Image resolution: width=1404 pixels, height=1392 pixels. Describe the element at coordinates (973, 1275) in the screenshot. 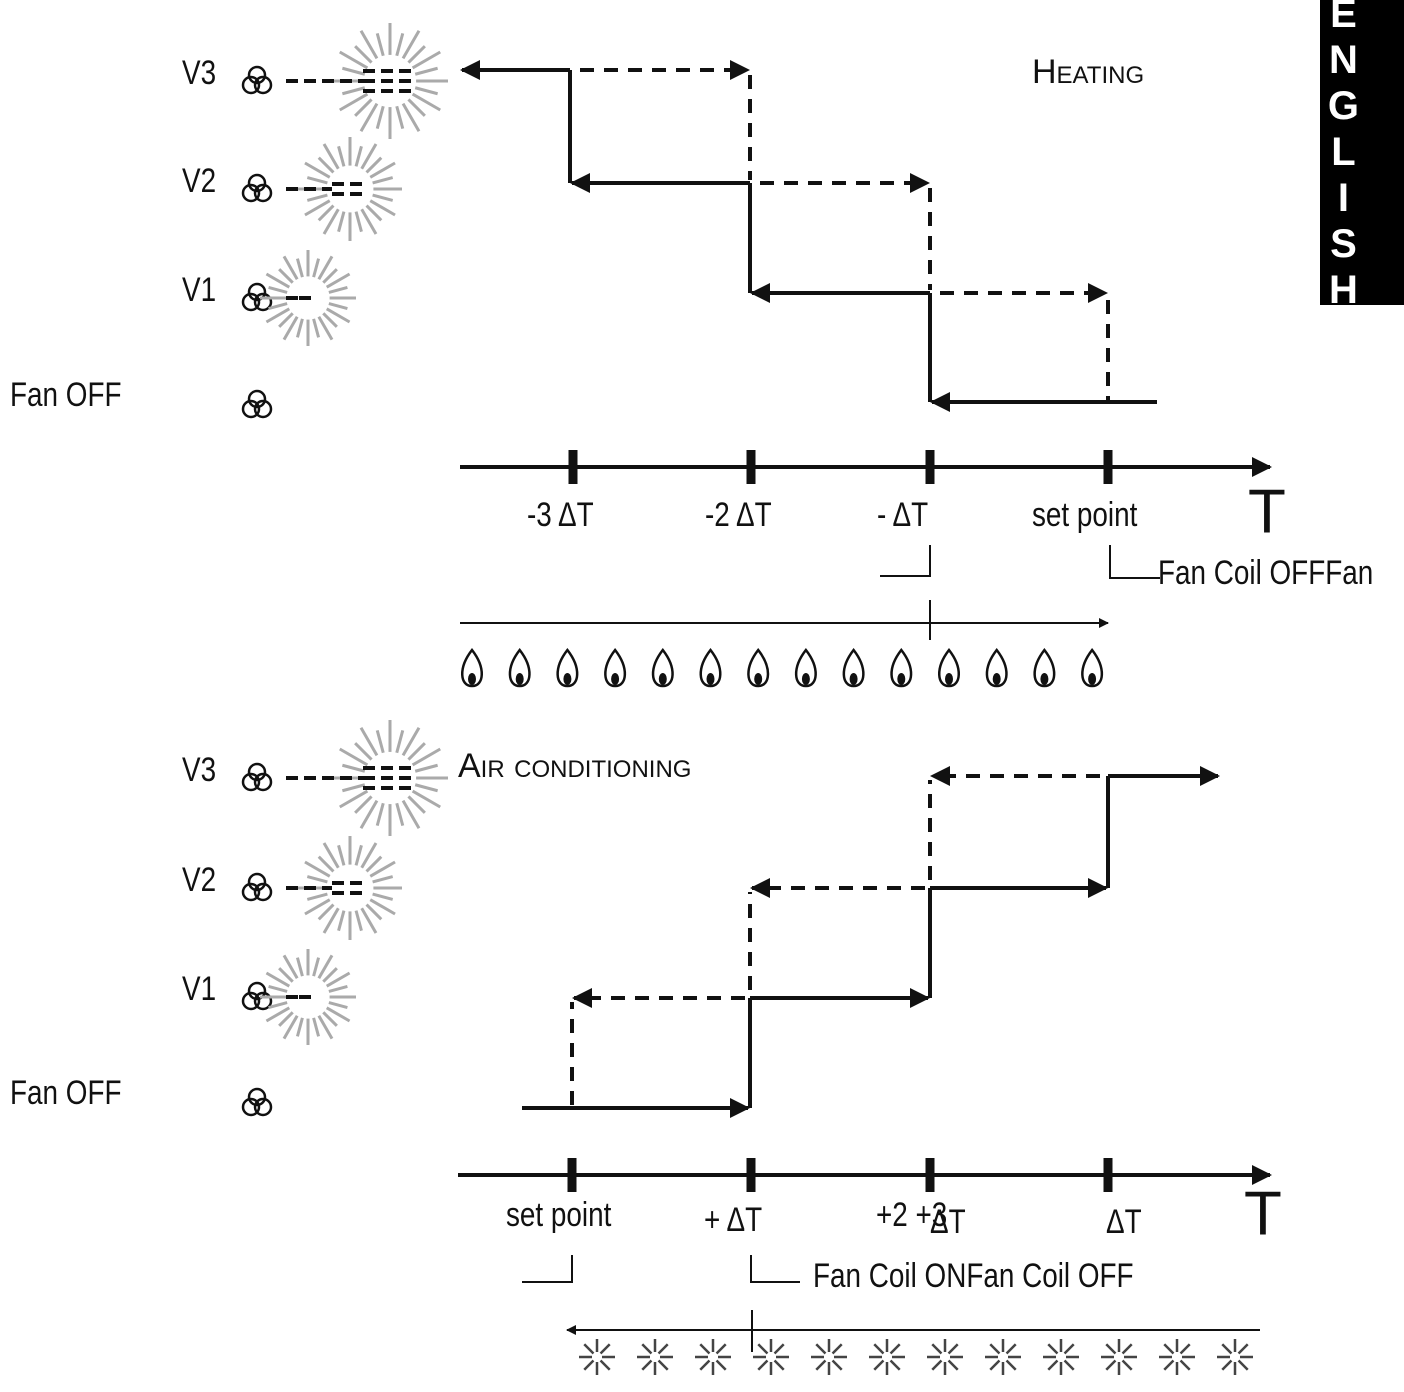

I see `note: Fan Coil ONFan Coil OFF` at that location.